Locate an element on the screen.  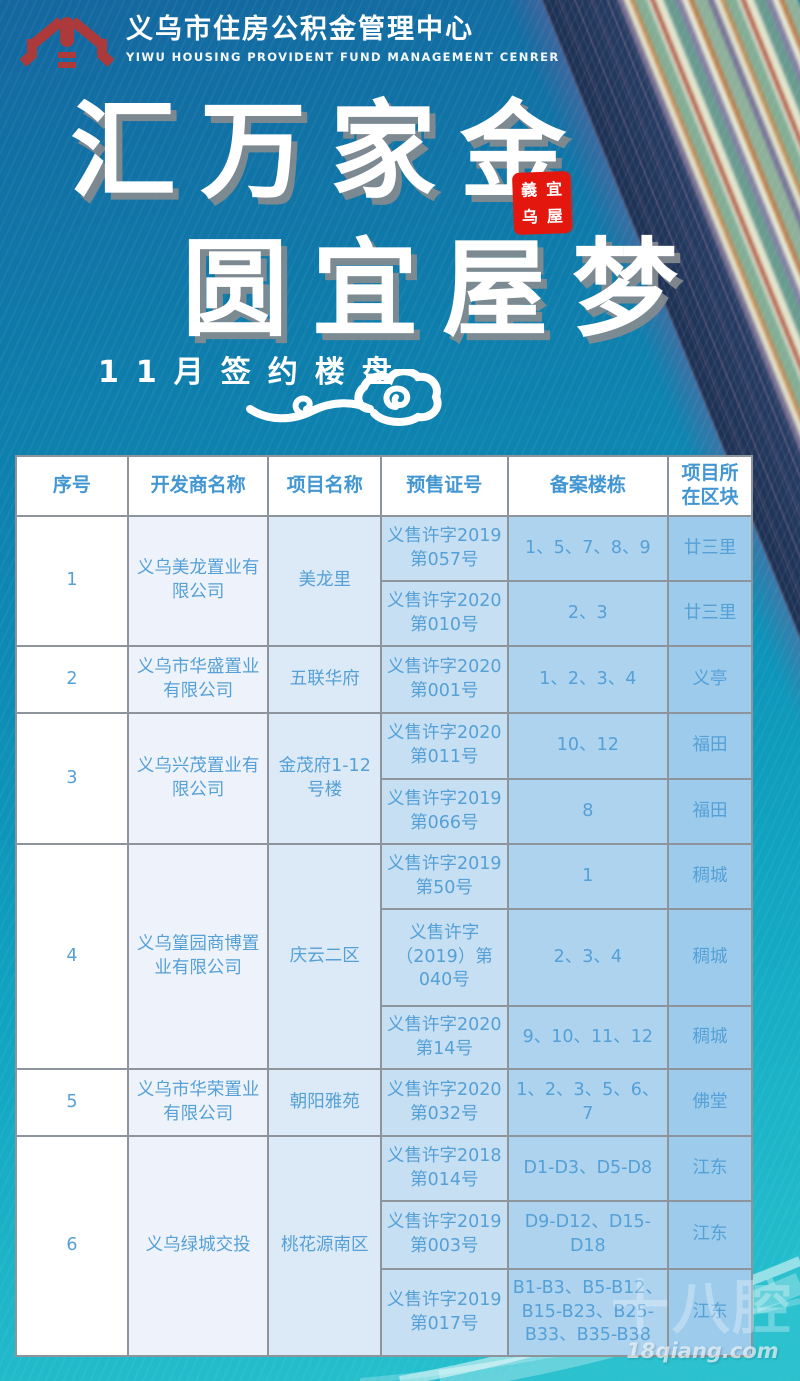
cell-district: 佛堂 is located at coordinates (710, 1102).